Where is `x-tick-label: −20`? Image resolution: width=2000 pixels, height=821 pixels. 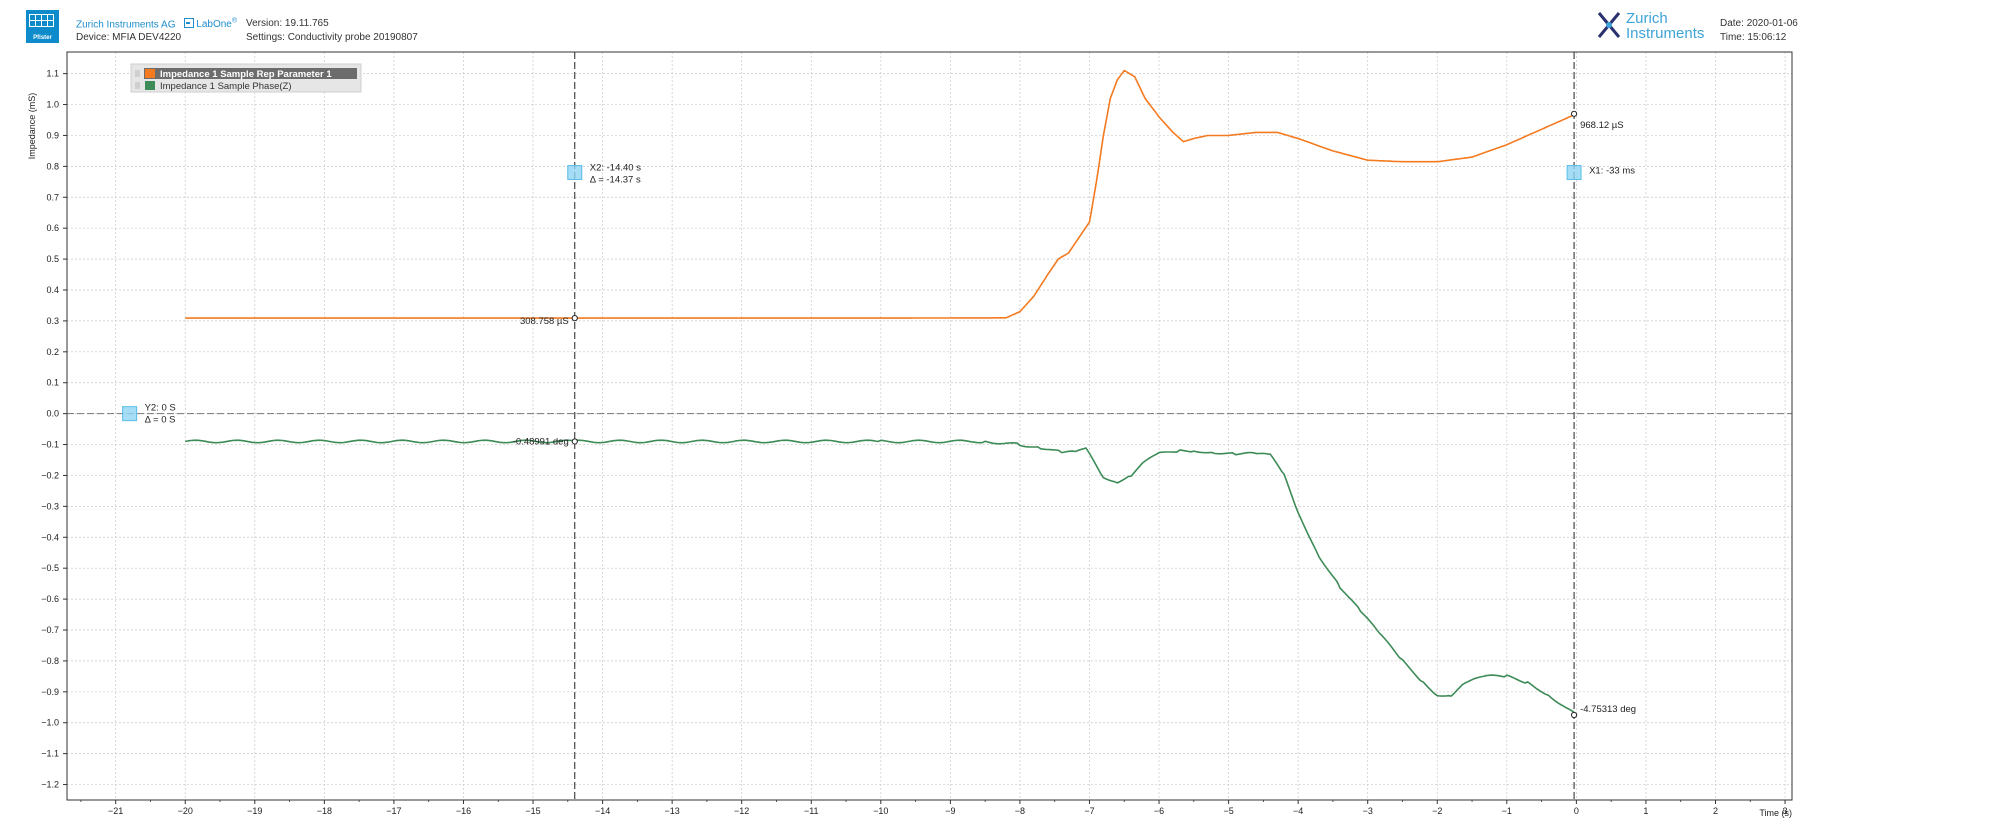 x-tick-label: −20 is located at coordinates (185, 811).